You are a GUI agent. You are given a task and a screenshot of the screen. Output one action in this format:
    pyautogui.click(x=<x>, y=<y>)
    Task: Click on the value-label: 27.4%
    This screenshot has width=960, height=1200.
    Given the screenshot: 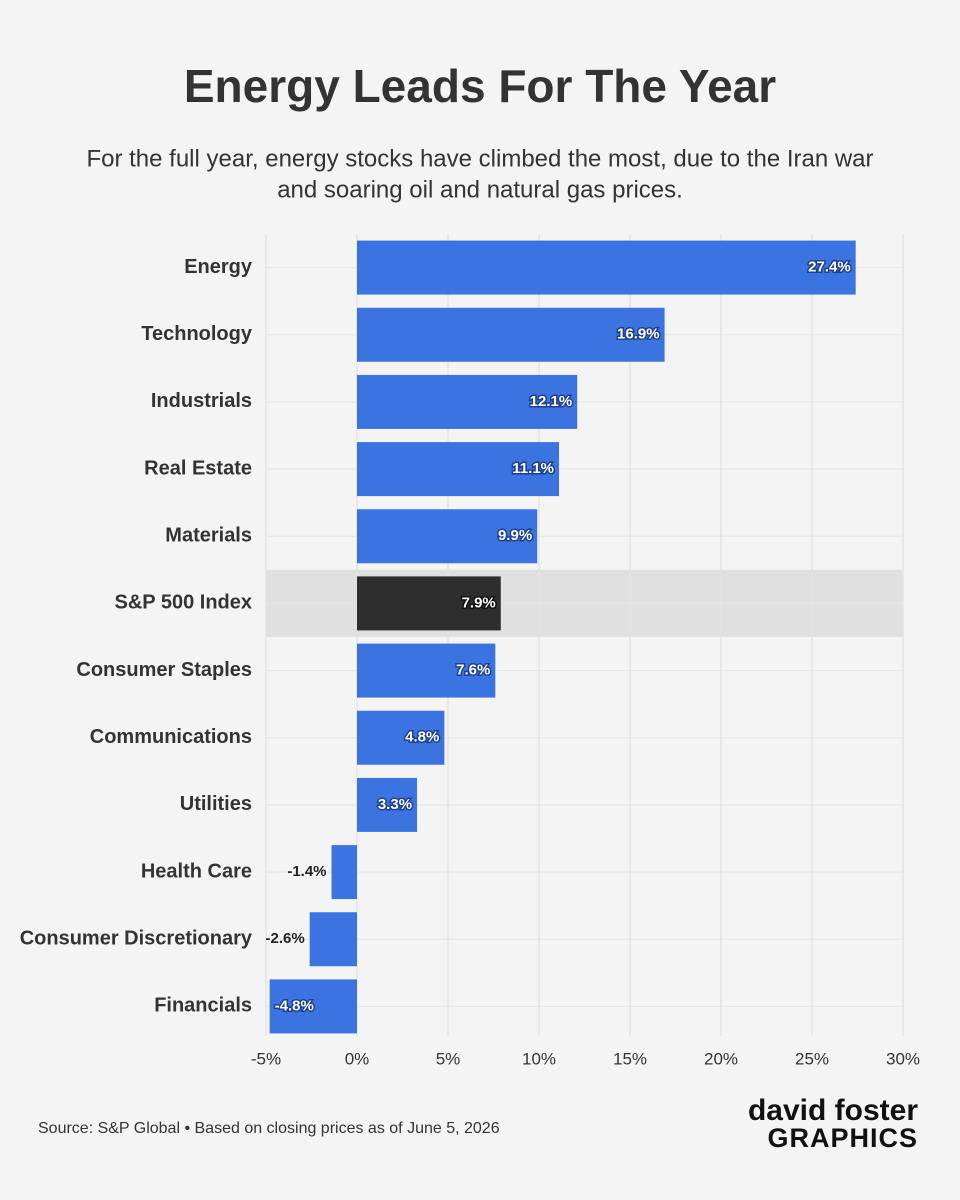 What is the action you would take?
    pyautogui.click(x=829, y=267)
    